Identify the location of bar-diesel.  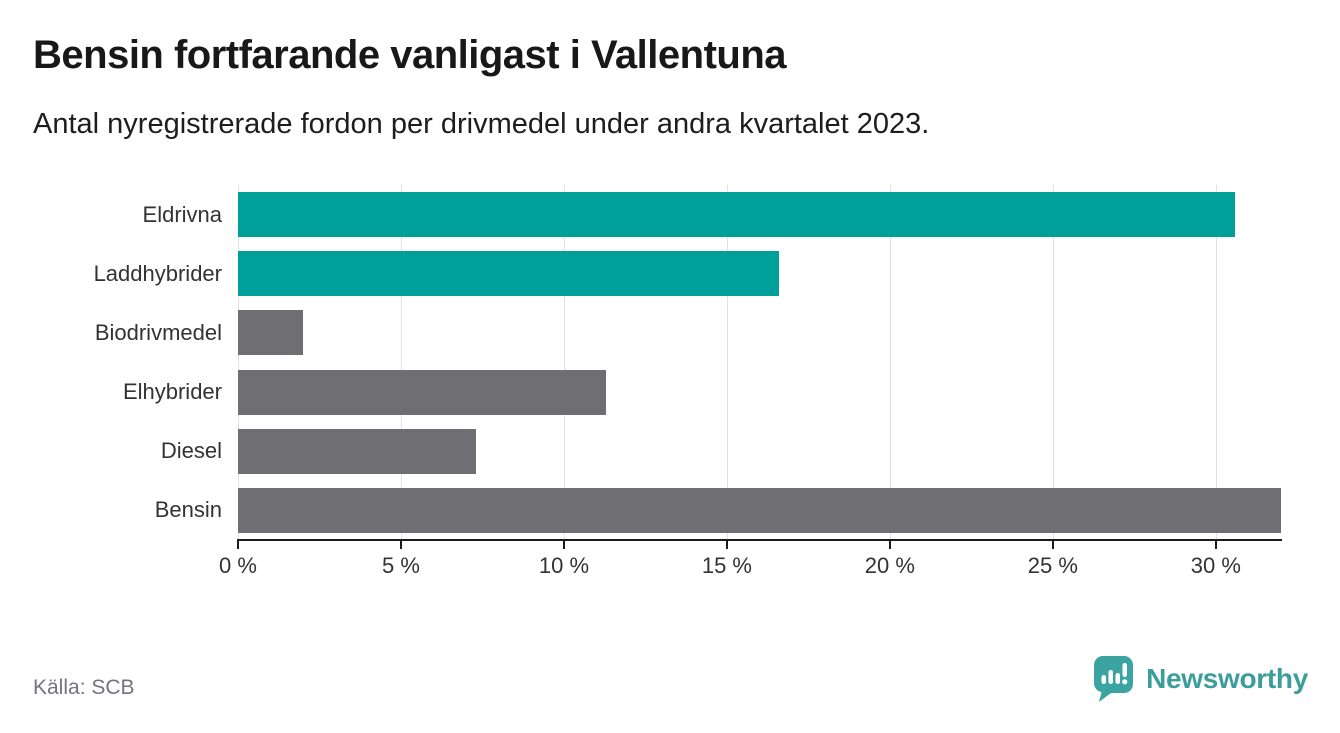
(357, 451).